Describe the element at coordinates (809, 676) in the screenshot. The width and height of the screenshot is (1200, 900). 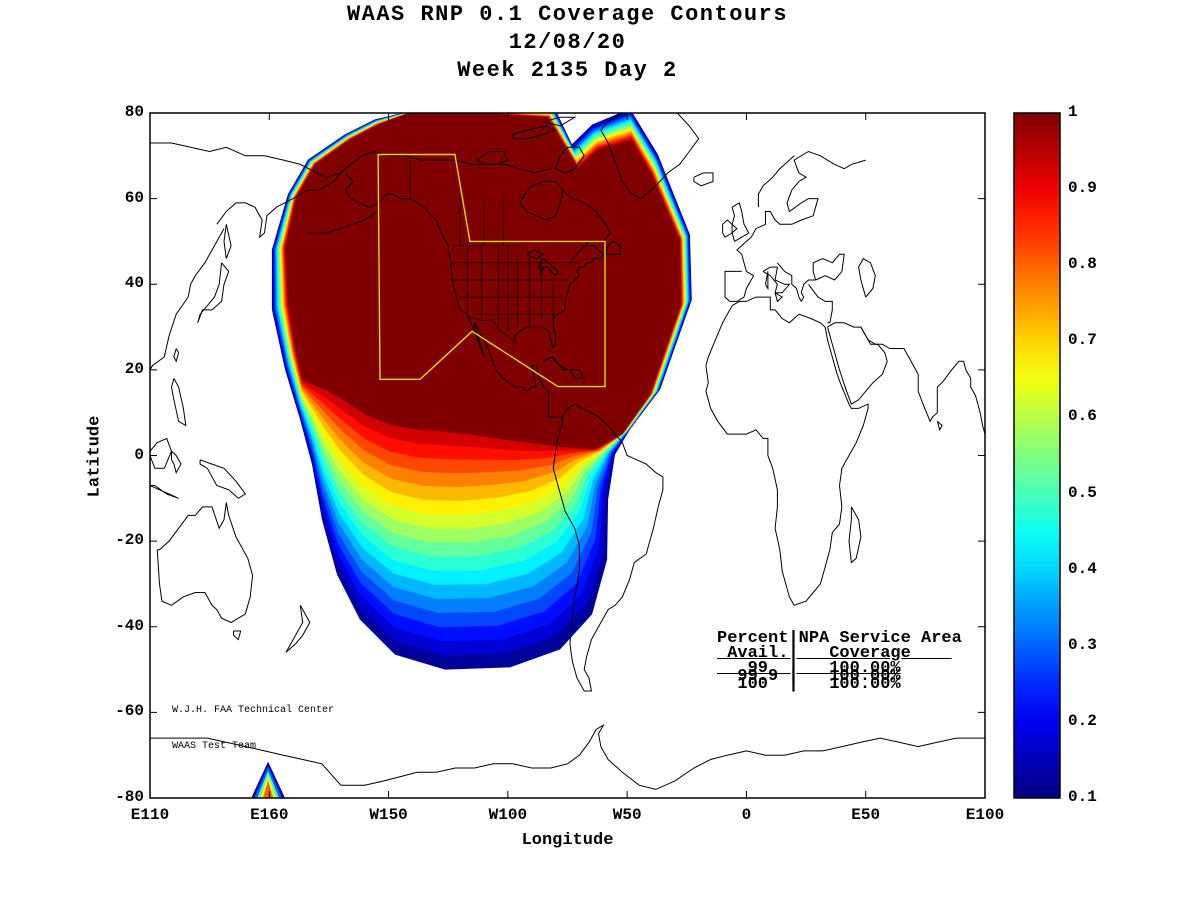
I see `availability-row-99-9: 99.9 | 100.00%` at that location.